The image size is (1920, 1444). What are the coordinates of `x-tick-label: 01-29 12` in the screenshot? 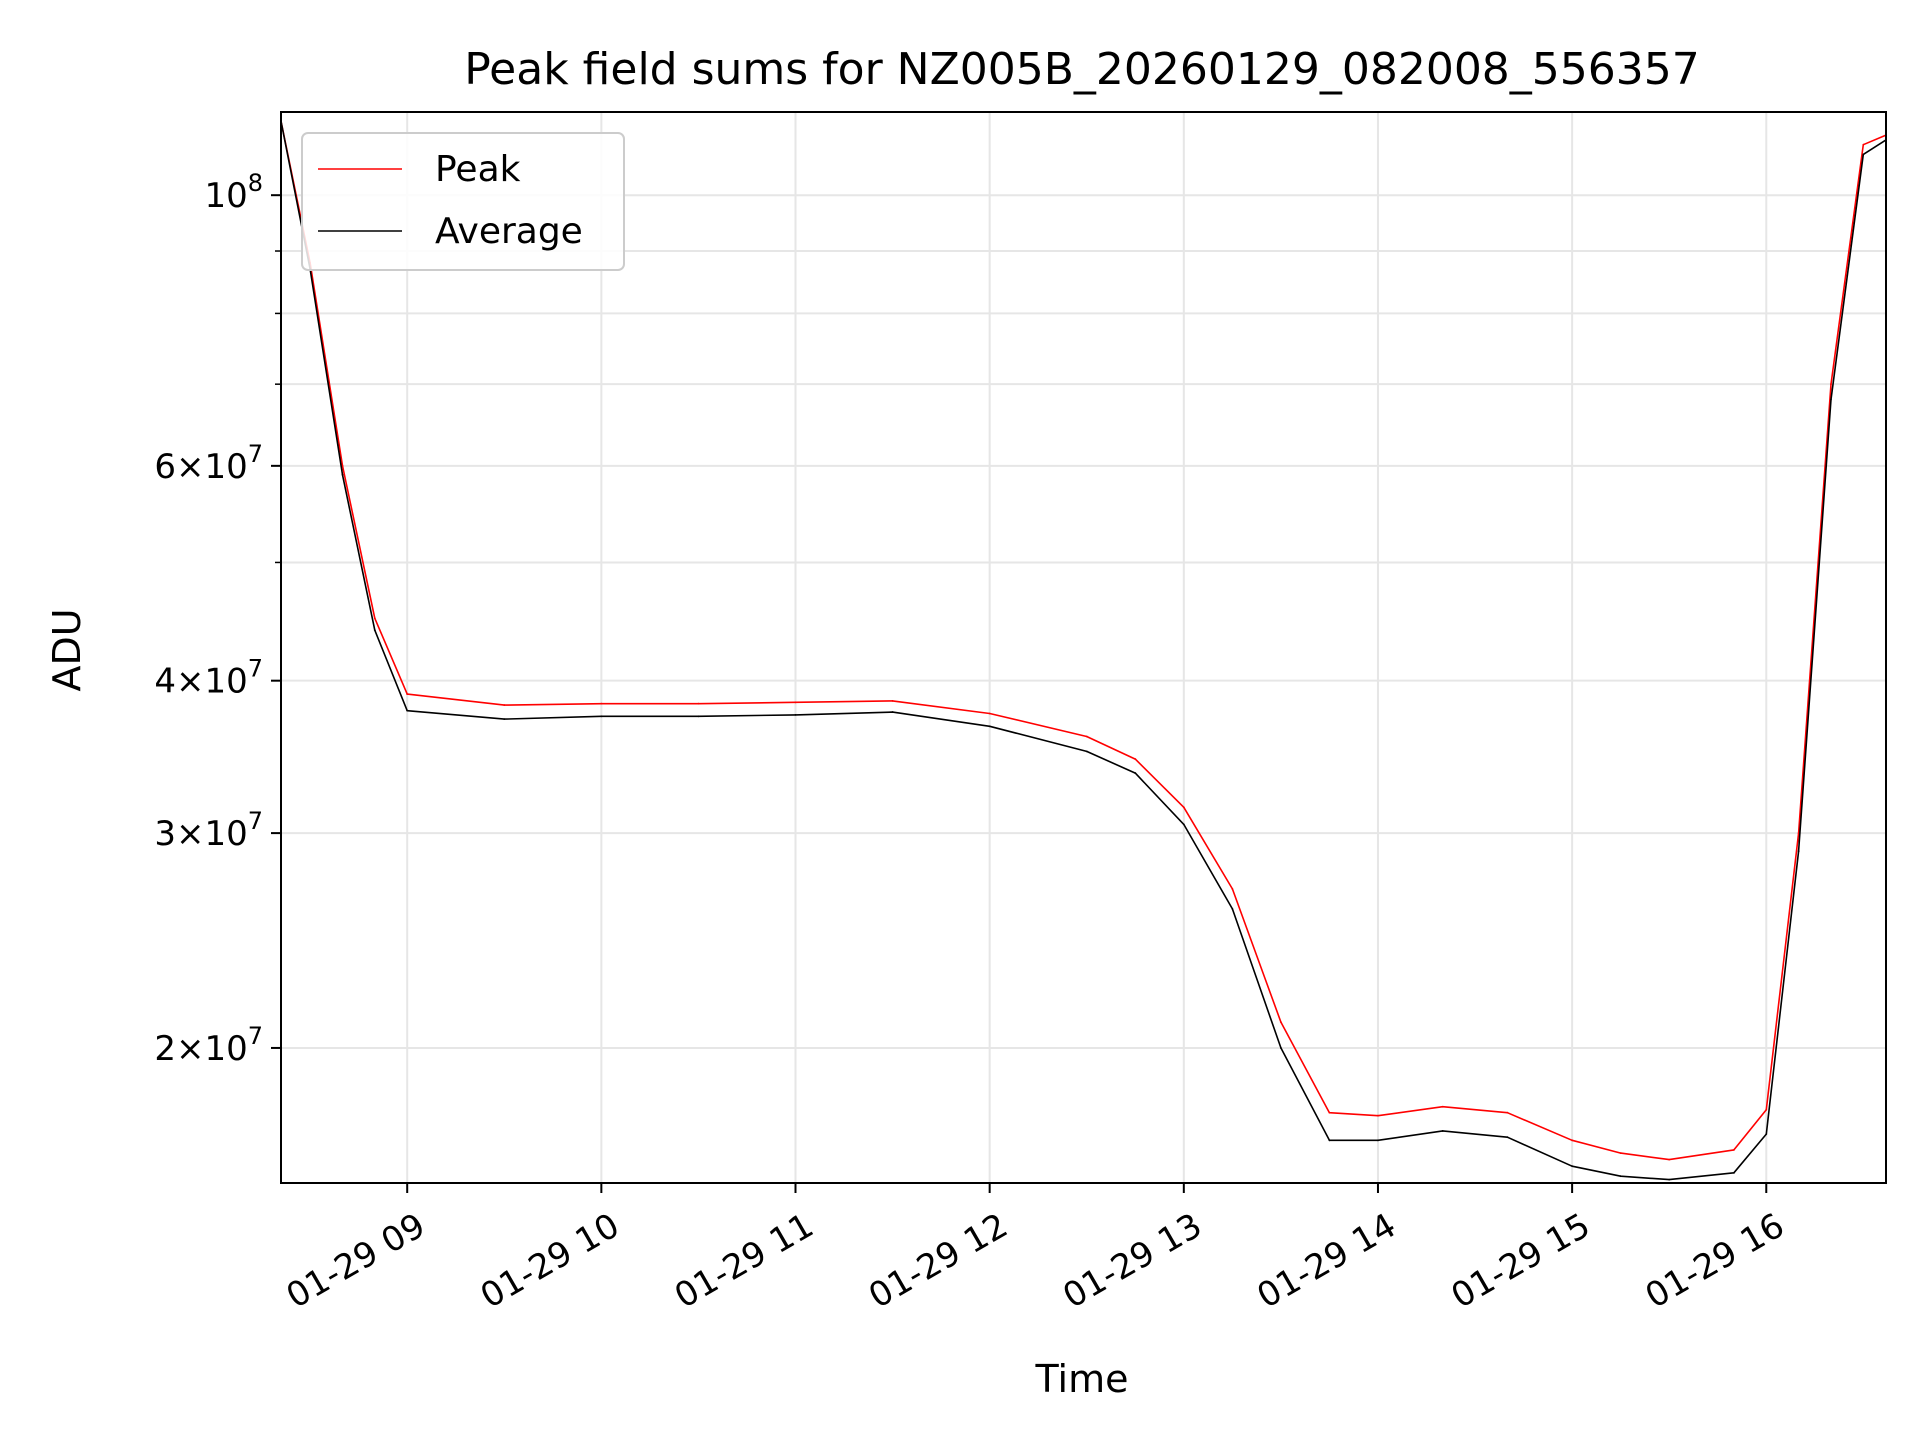 It's located at (938, 1261).